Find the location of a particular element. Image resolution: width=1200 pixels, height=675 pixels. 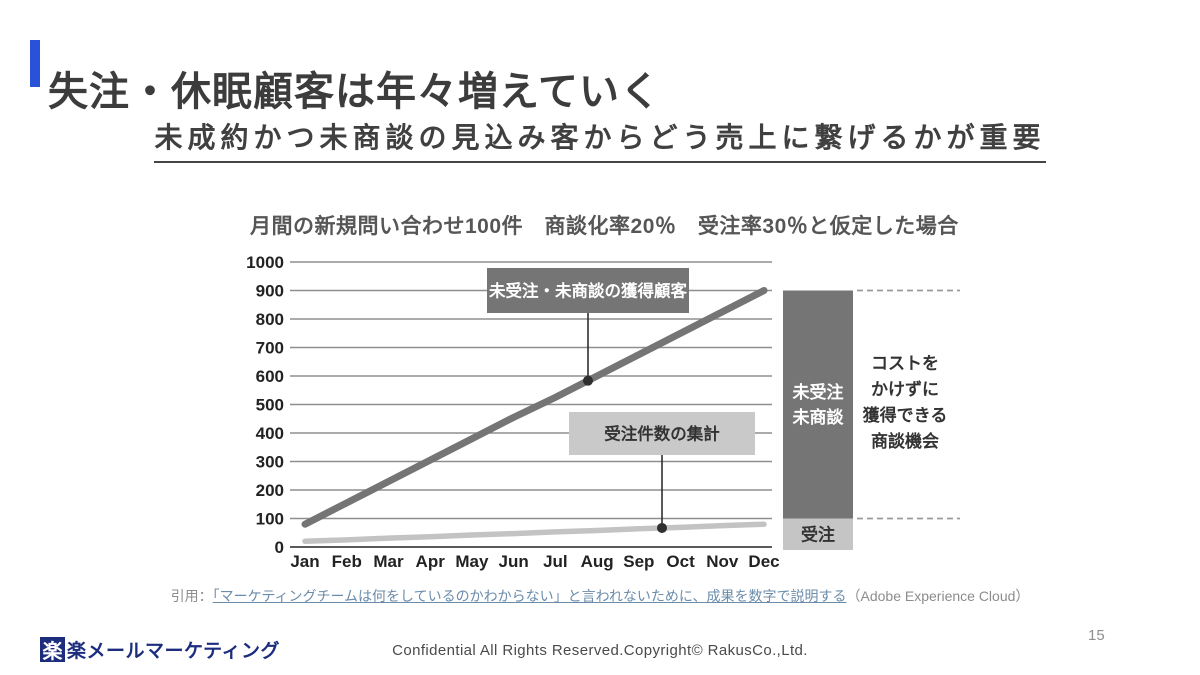

page-title: 失注・休眠顧客は年々増えていく is located at coordinates (354, 91).